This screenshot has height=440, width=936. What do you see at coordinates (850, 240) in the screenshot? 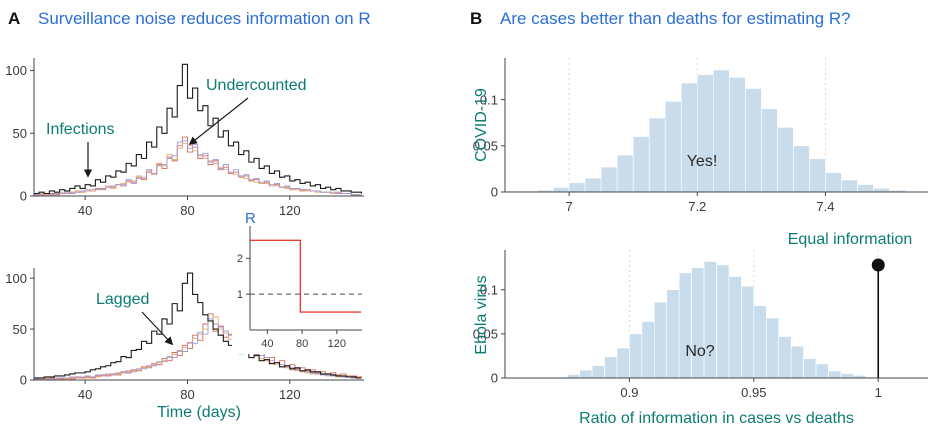
I see `annotation-equal-information: Equal information` at bounding box center [850, 240].